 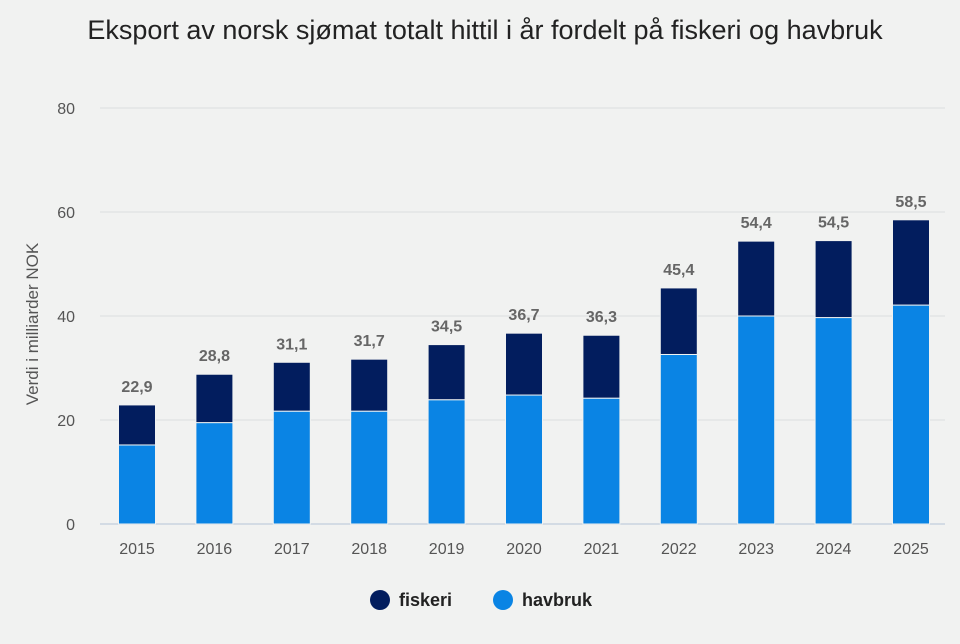 What do you see at coordinates (678, 321) in the screenshot?
I see `bar-fiskeri-2022` at bounding box center [678, 321].